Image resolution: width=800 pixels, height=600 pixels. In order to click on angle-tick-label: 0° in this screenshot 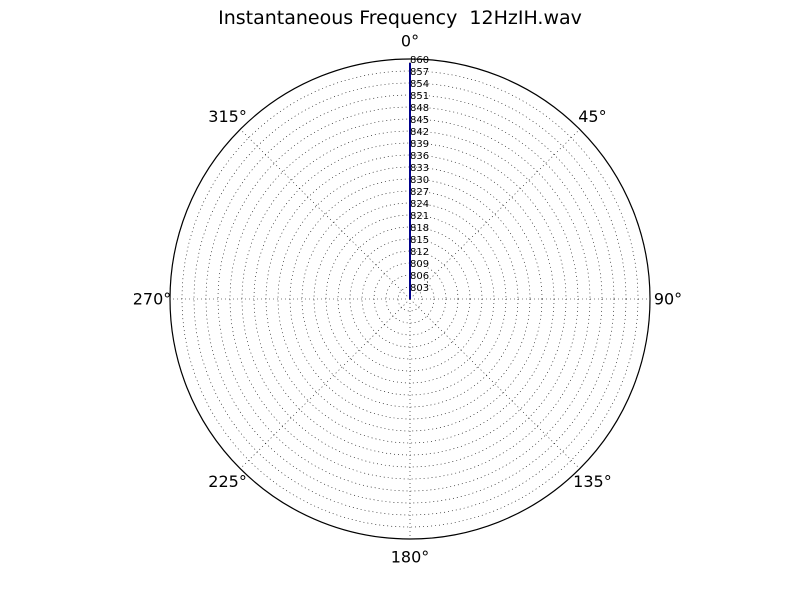, I will do `click(410, 41)`.